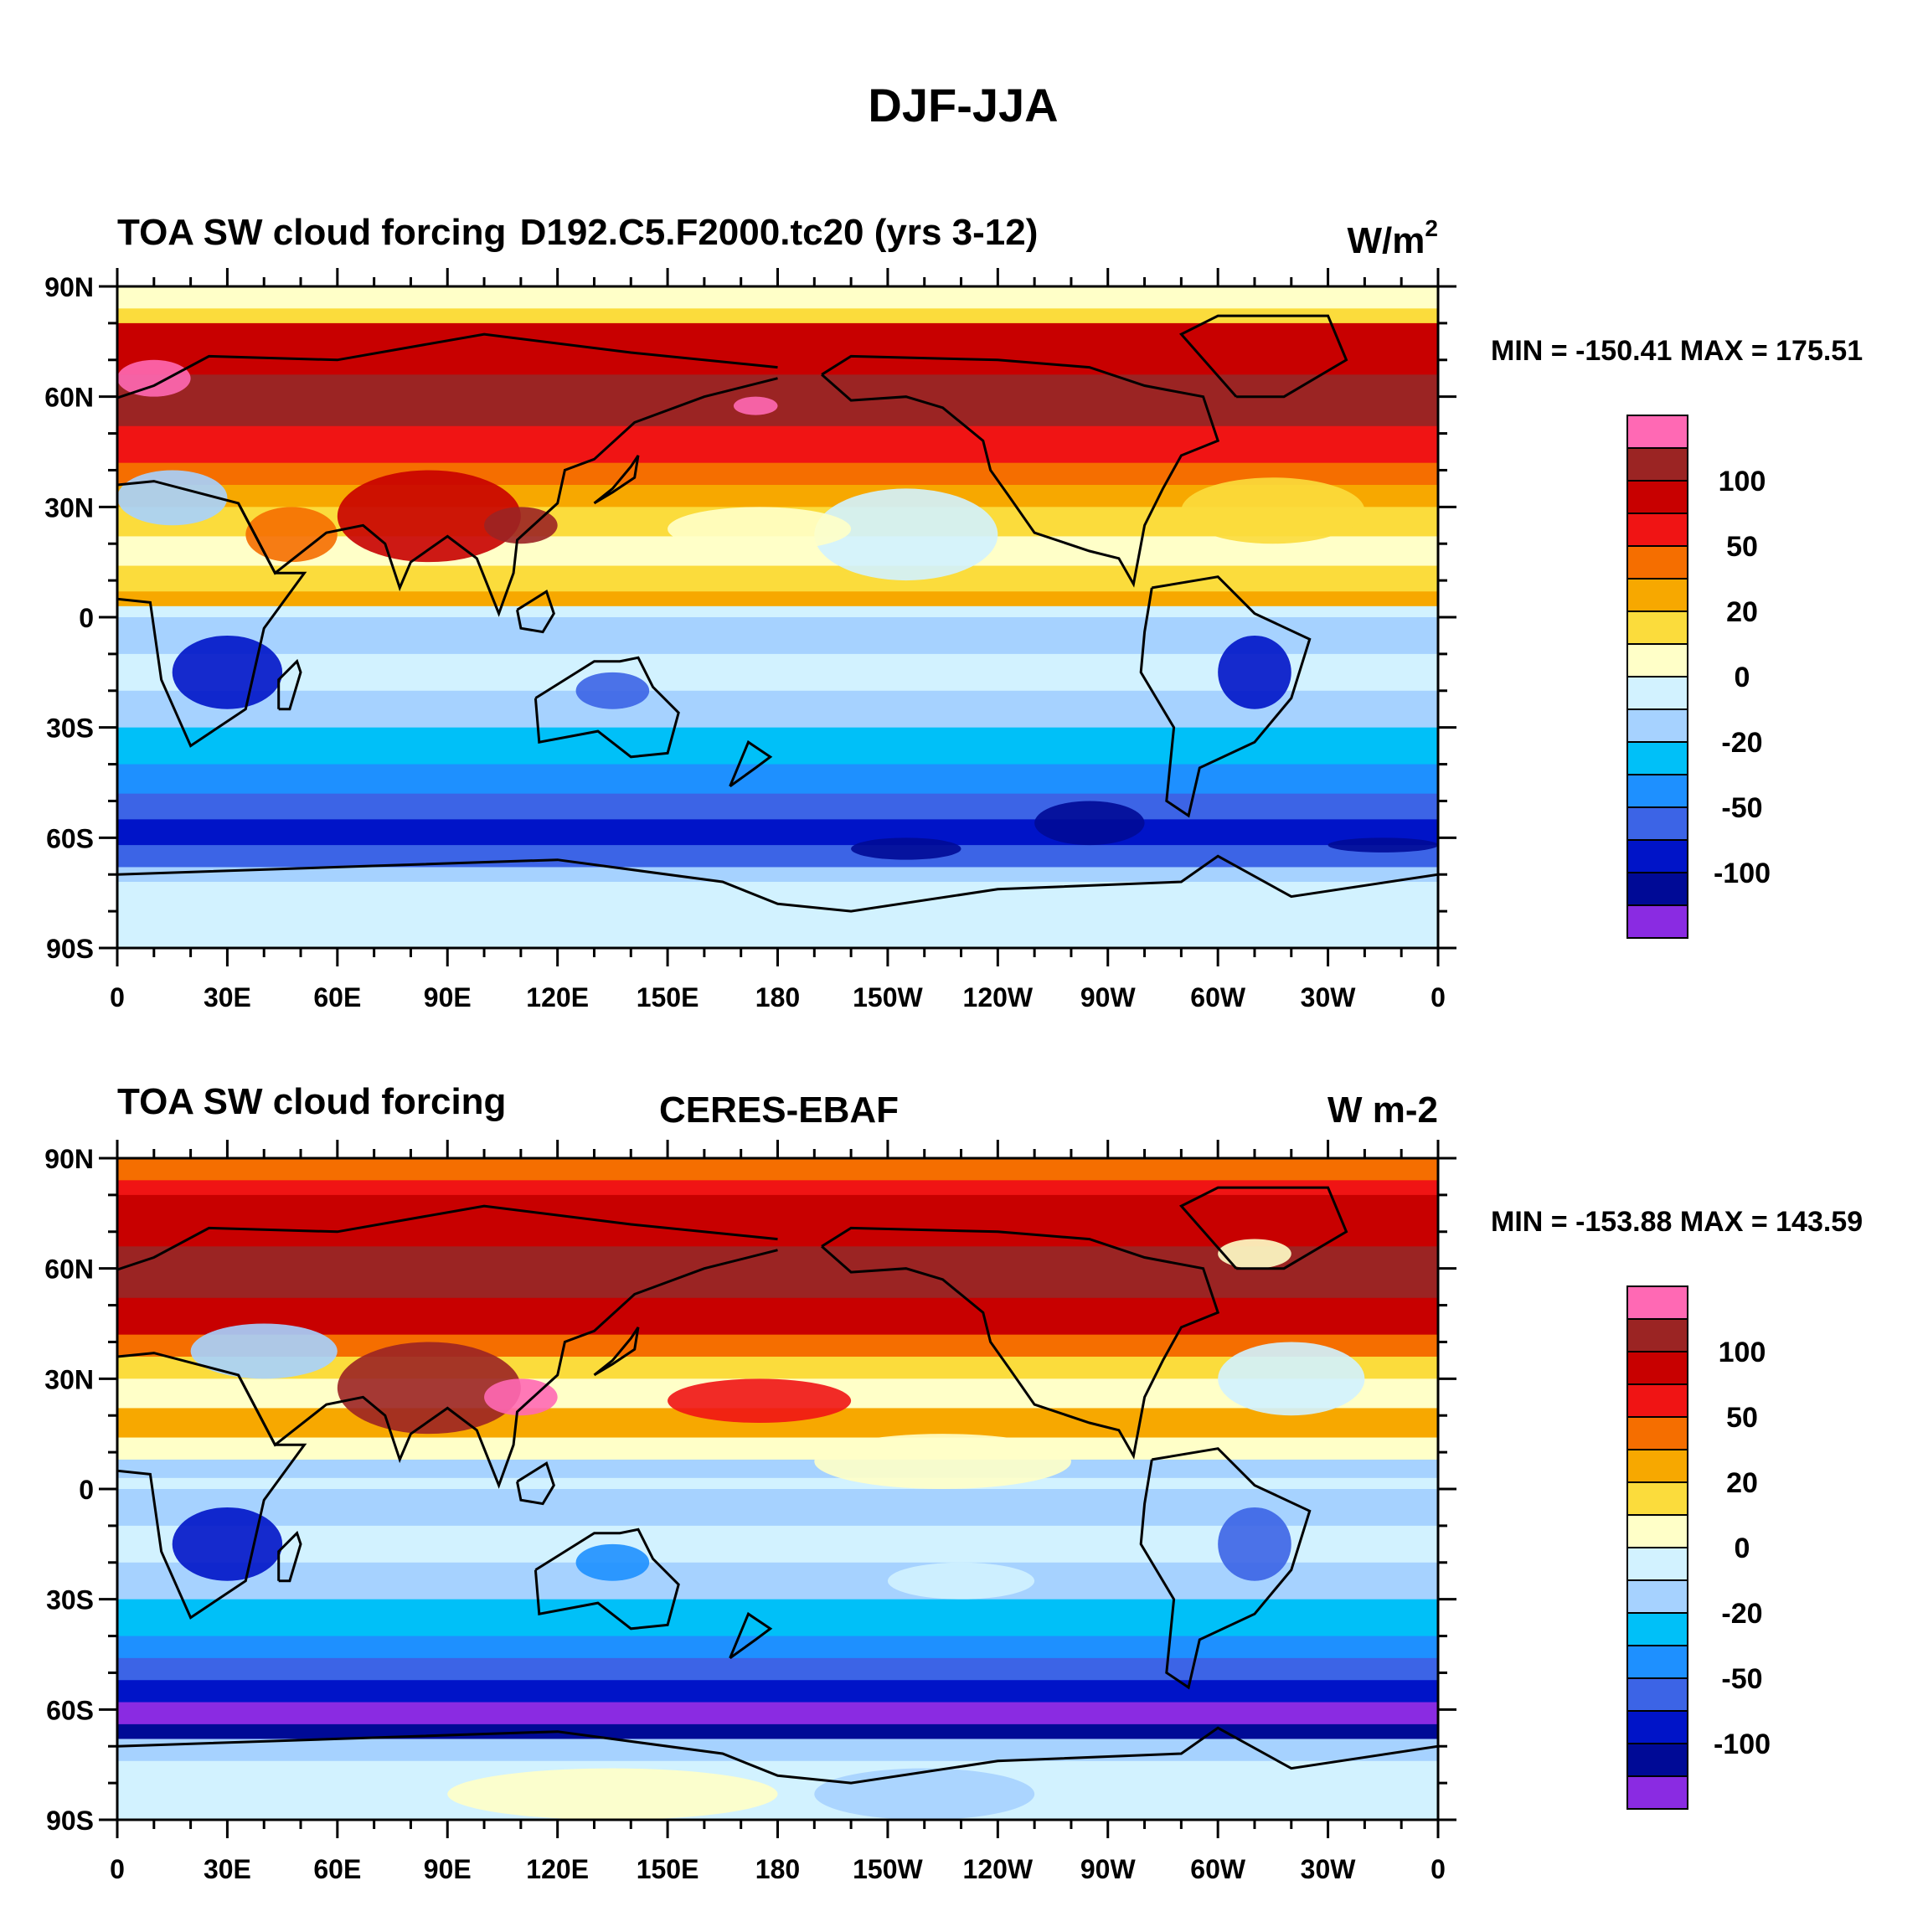 The image size is (1928, 1932). I want to click on units-base: W m-2, so click(1382, 1110).